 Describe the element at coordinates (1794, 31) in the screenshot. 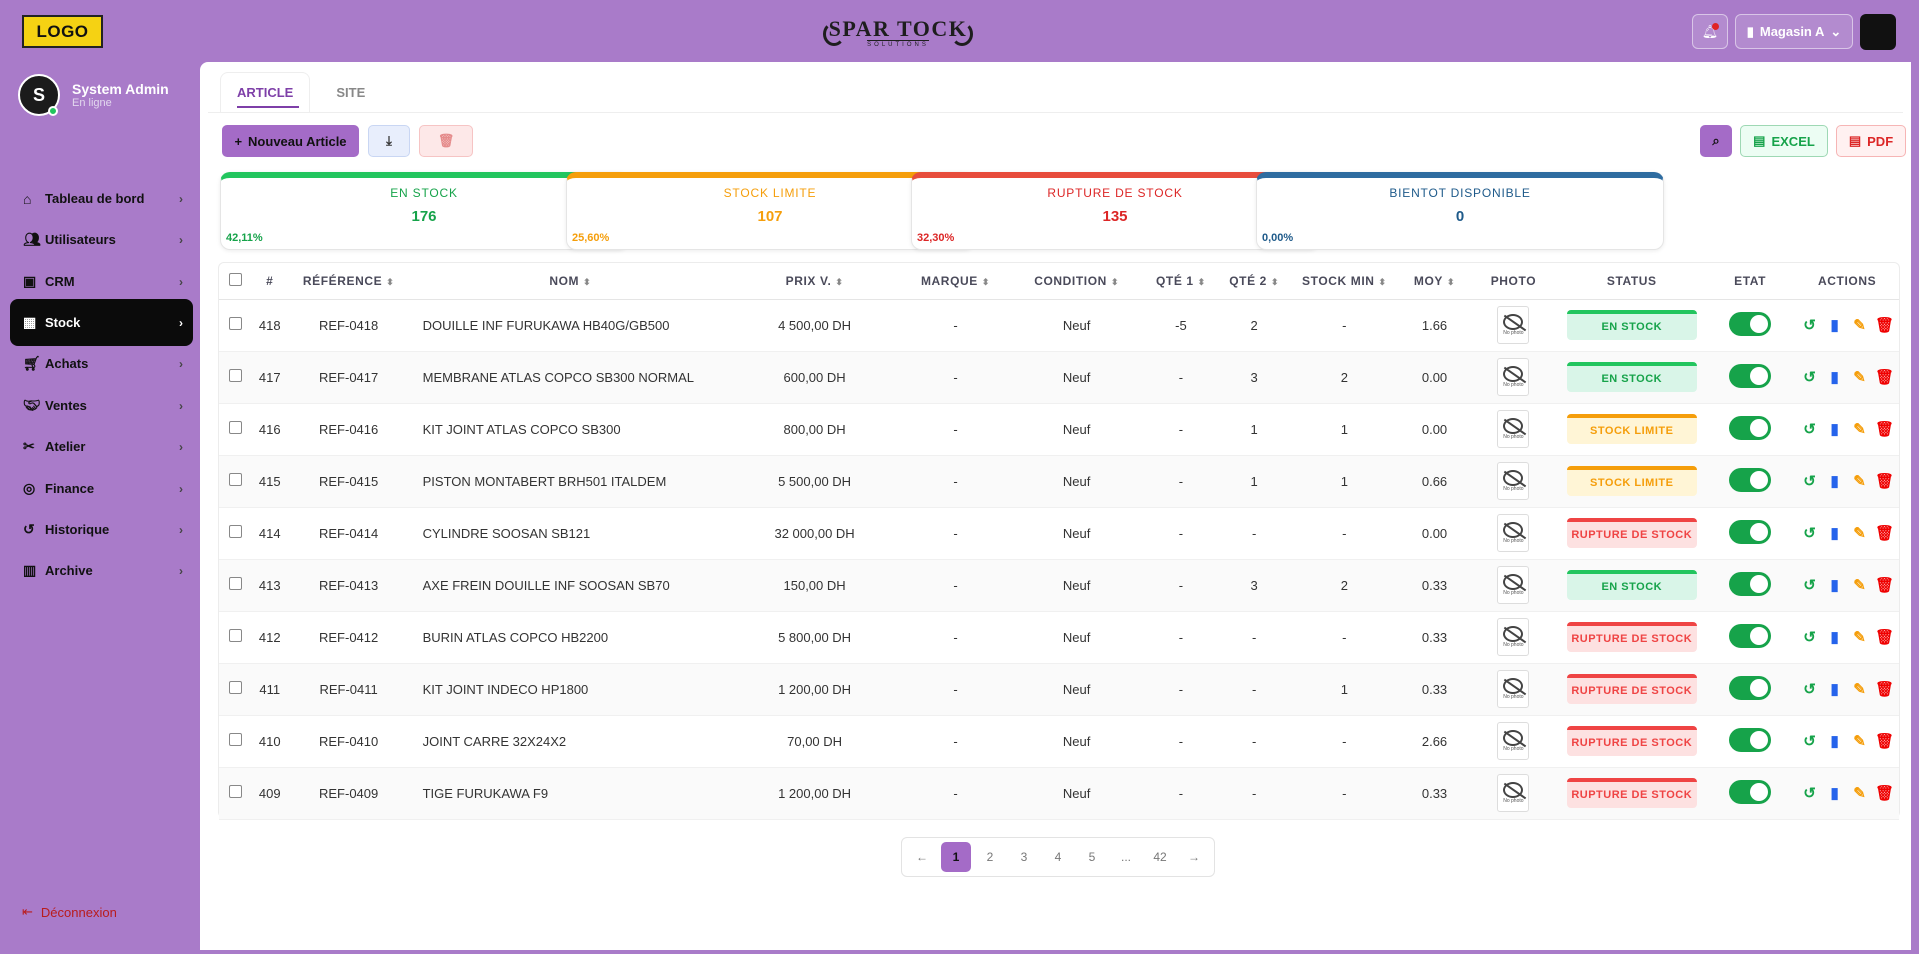

I see `store-selector: ▮ Magasin A ⌄` at that location.